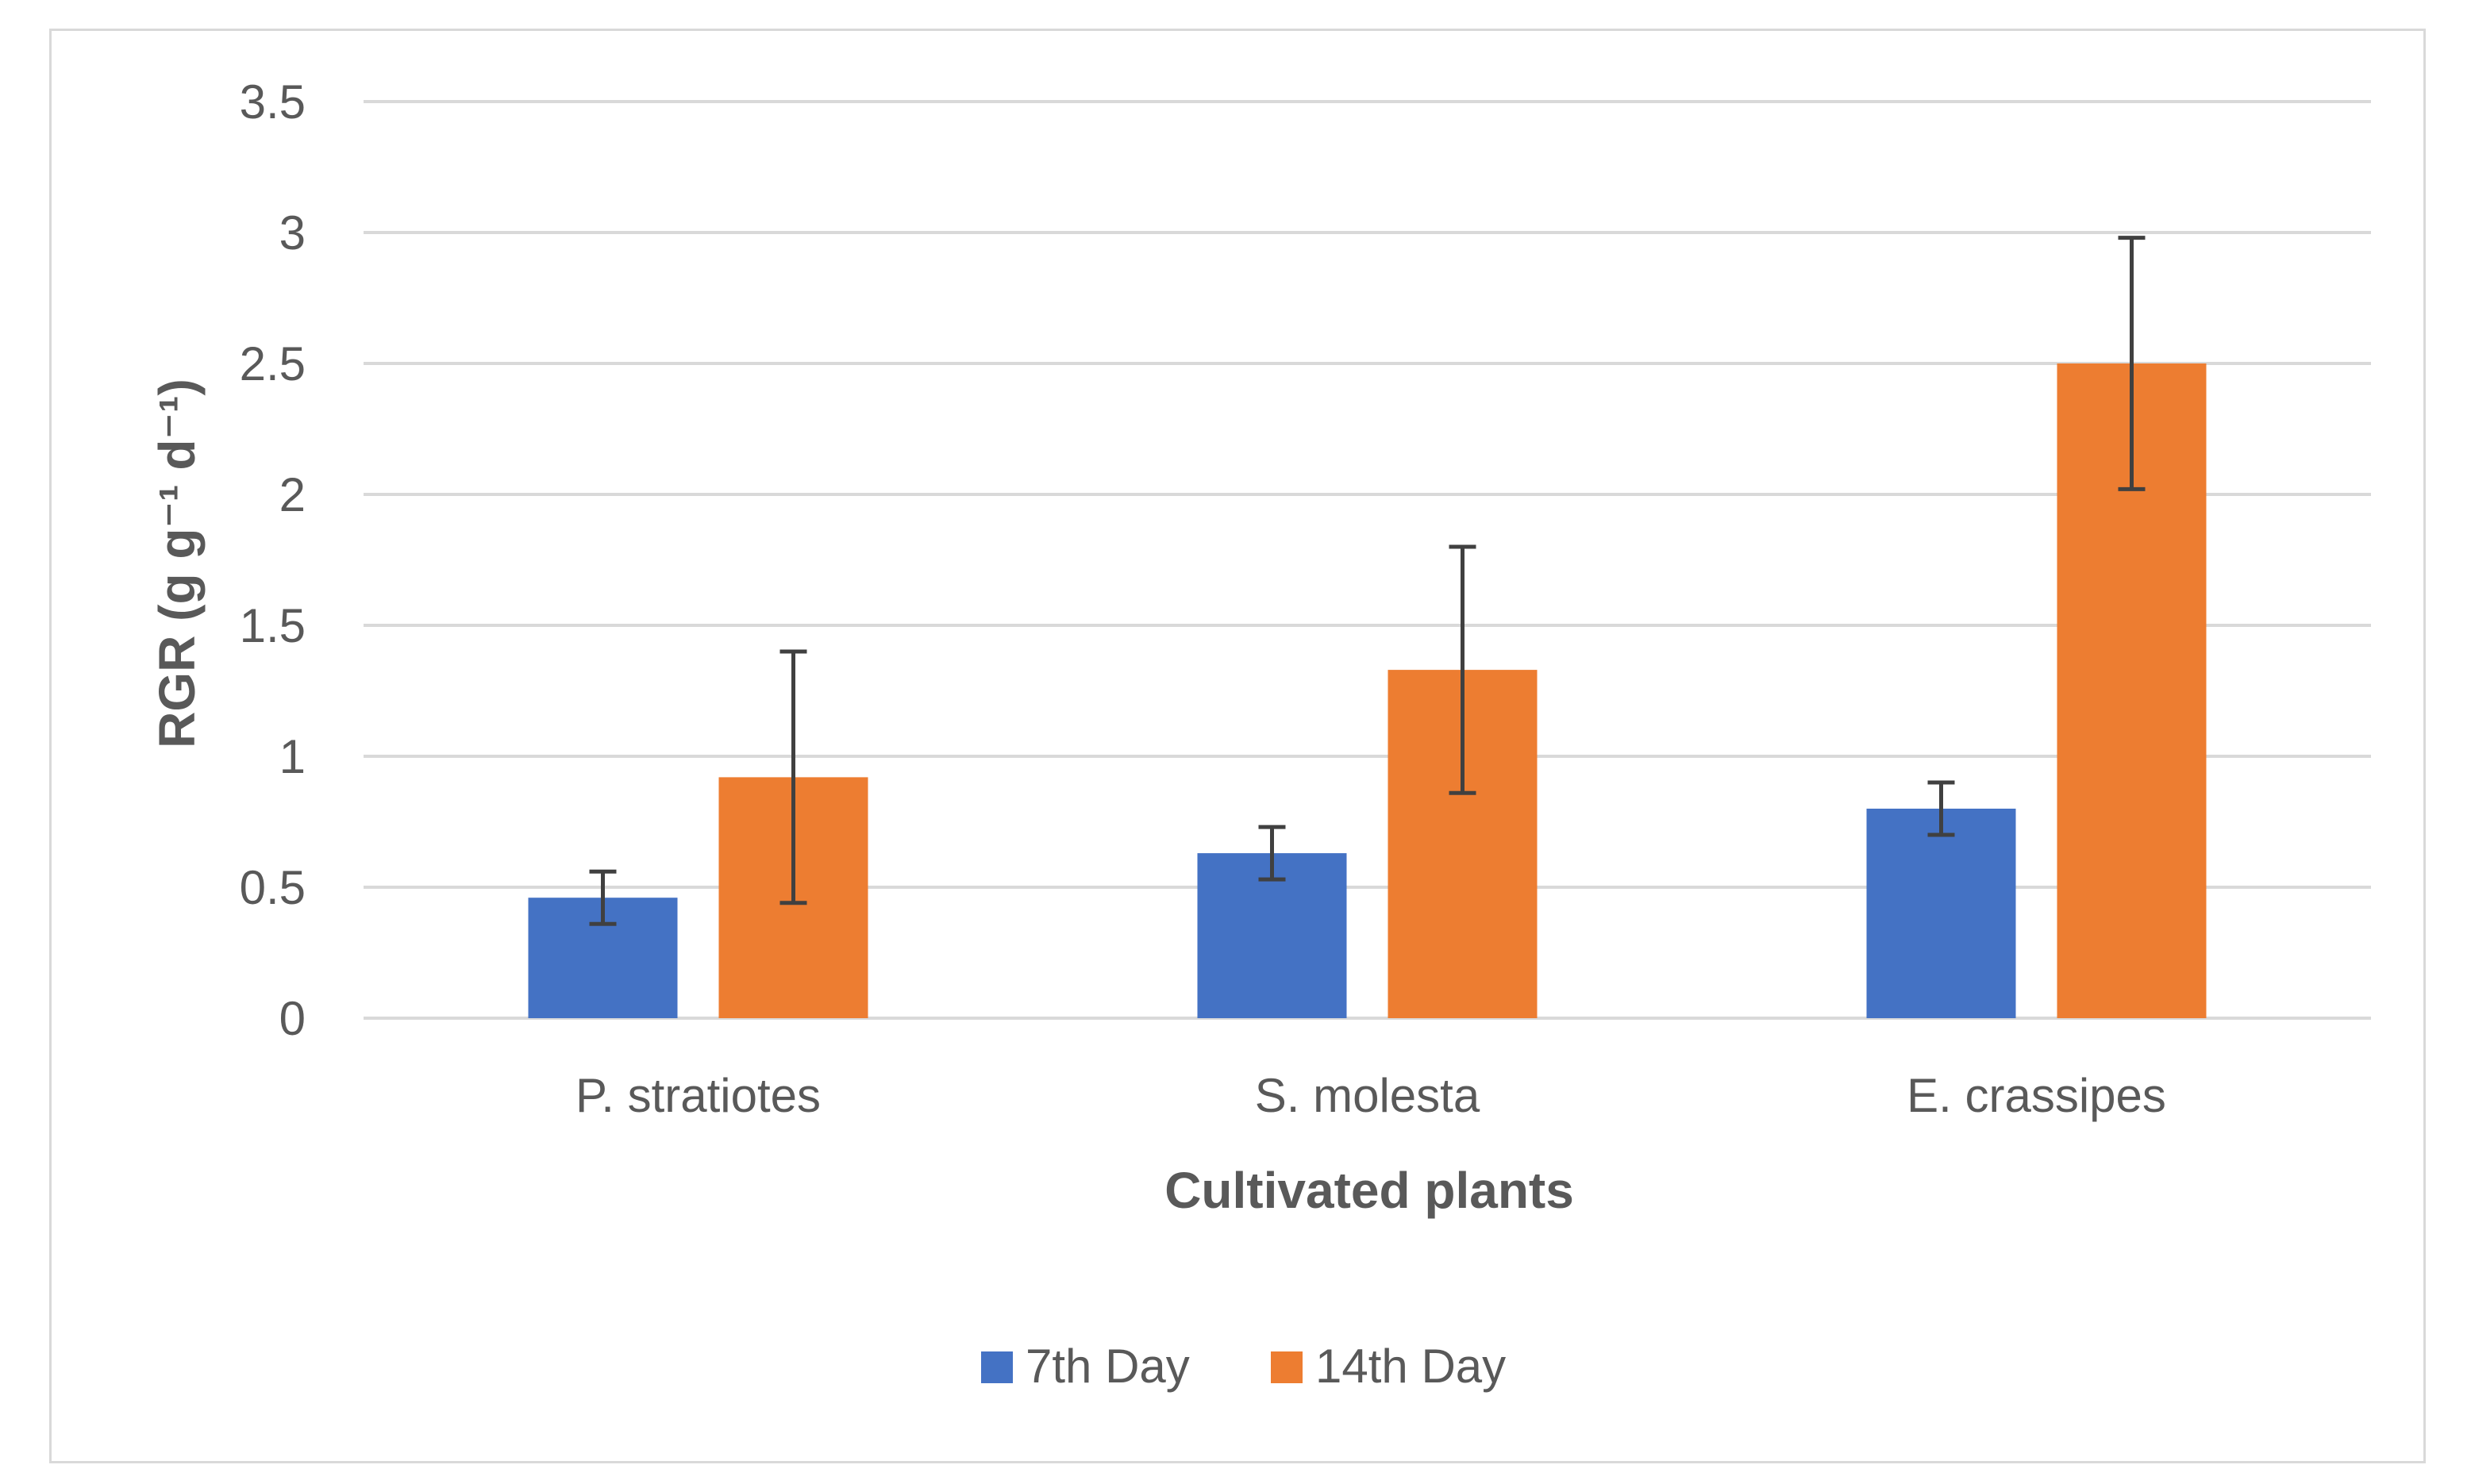 Image resolution: width=2471 pixels, height=1484 pixels. I want to click on legend-label-7th-day: 7th Day, so click(1108, 1366).